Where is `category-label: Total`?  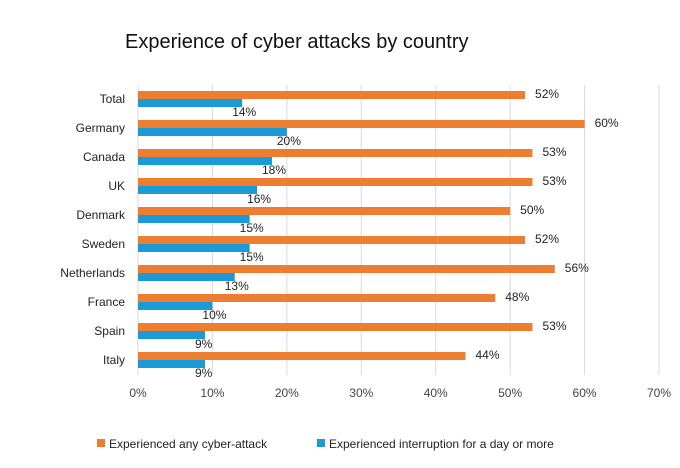 category-label: Total is located at coordinates (112, 99).